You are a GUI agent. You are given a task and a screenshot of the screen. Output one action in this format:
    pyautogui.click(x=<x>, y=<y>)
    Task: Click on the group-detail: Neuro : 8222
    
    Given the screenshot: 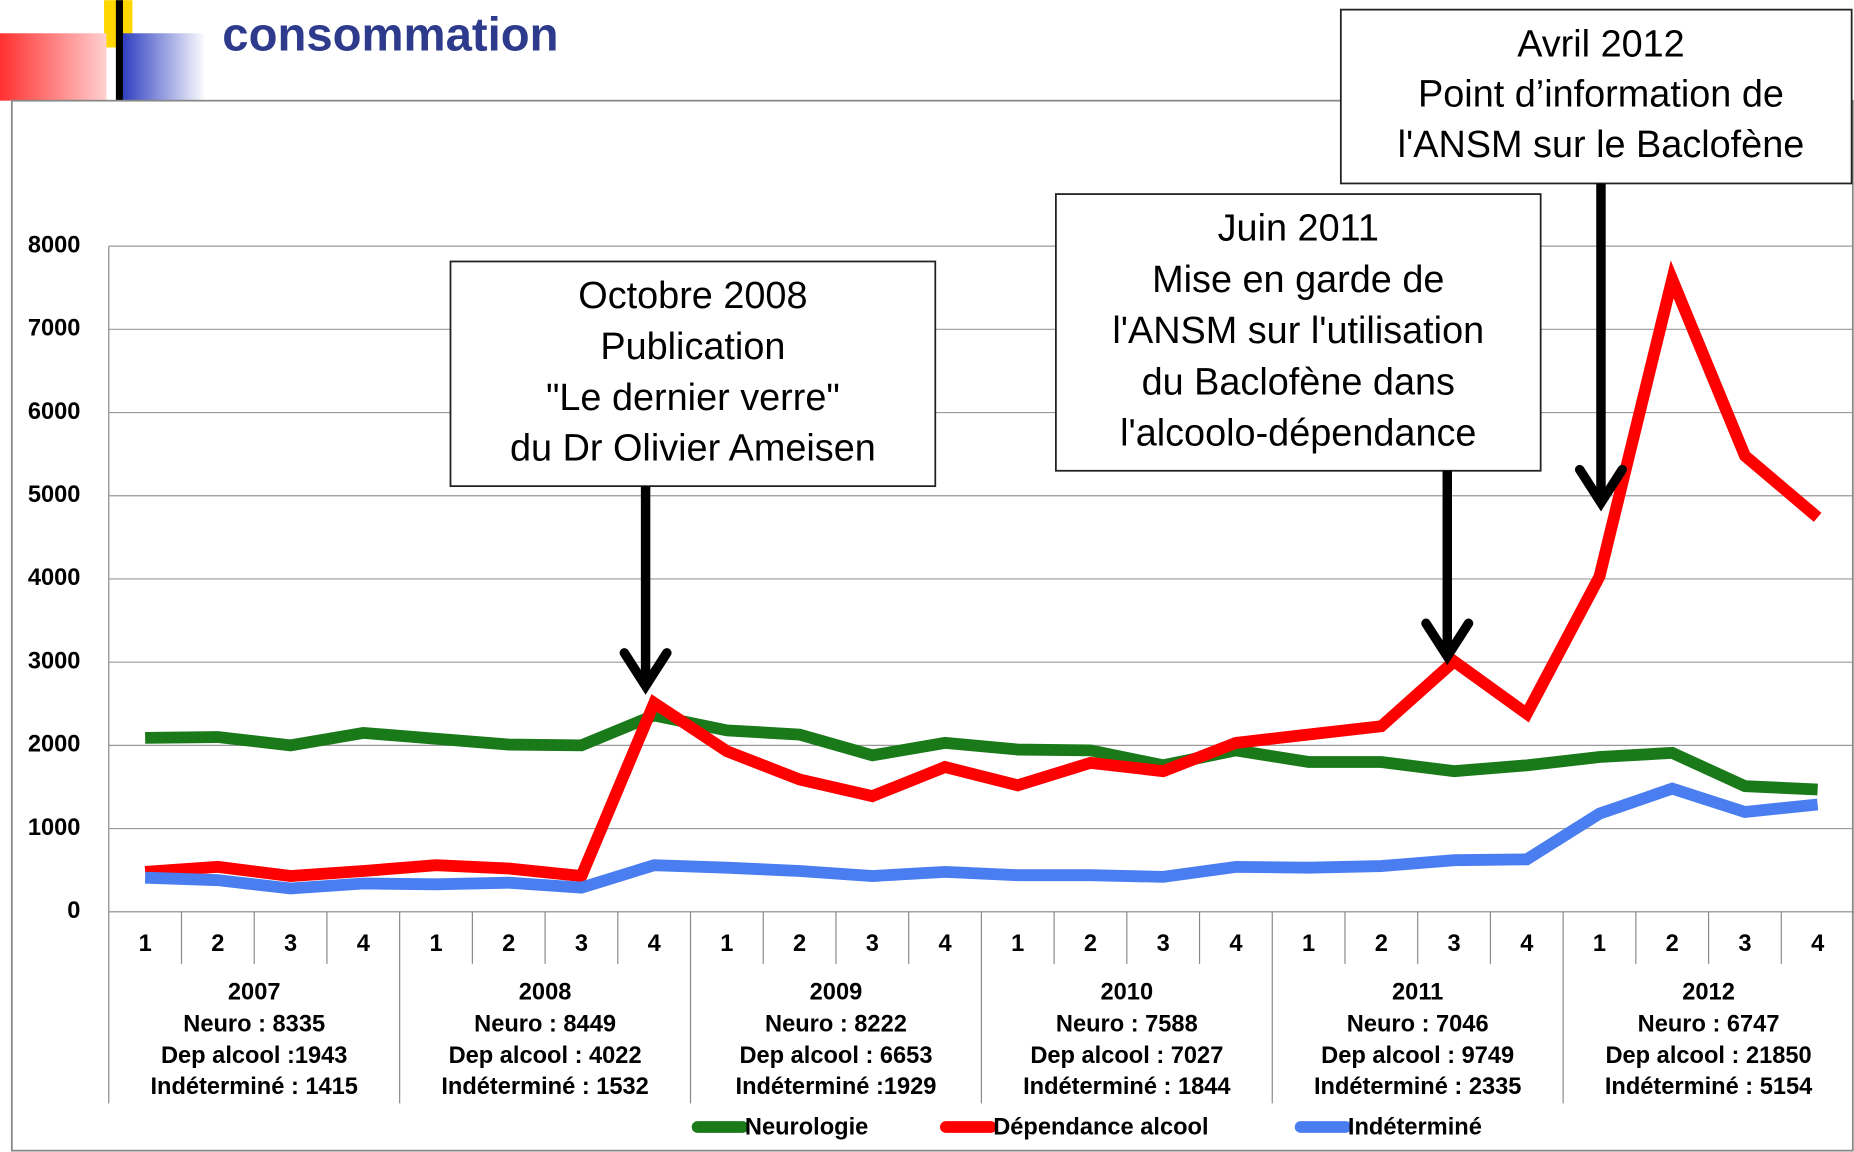 What is the action you would take?
    pyautogui.click(x=836, y=1025)
    